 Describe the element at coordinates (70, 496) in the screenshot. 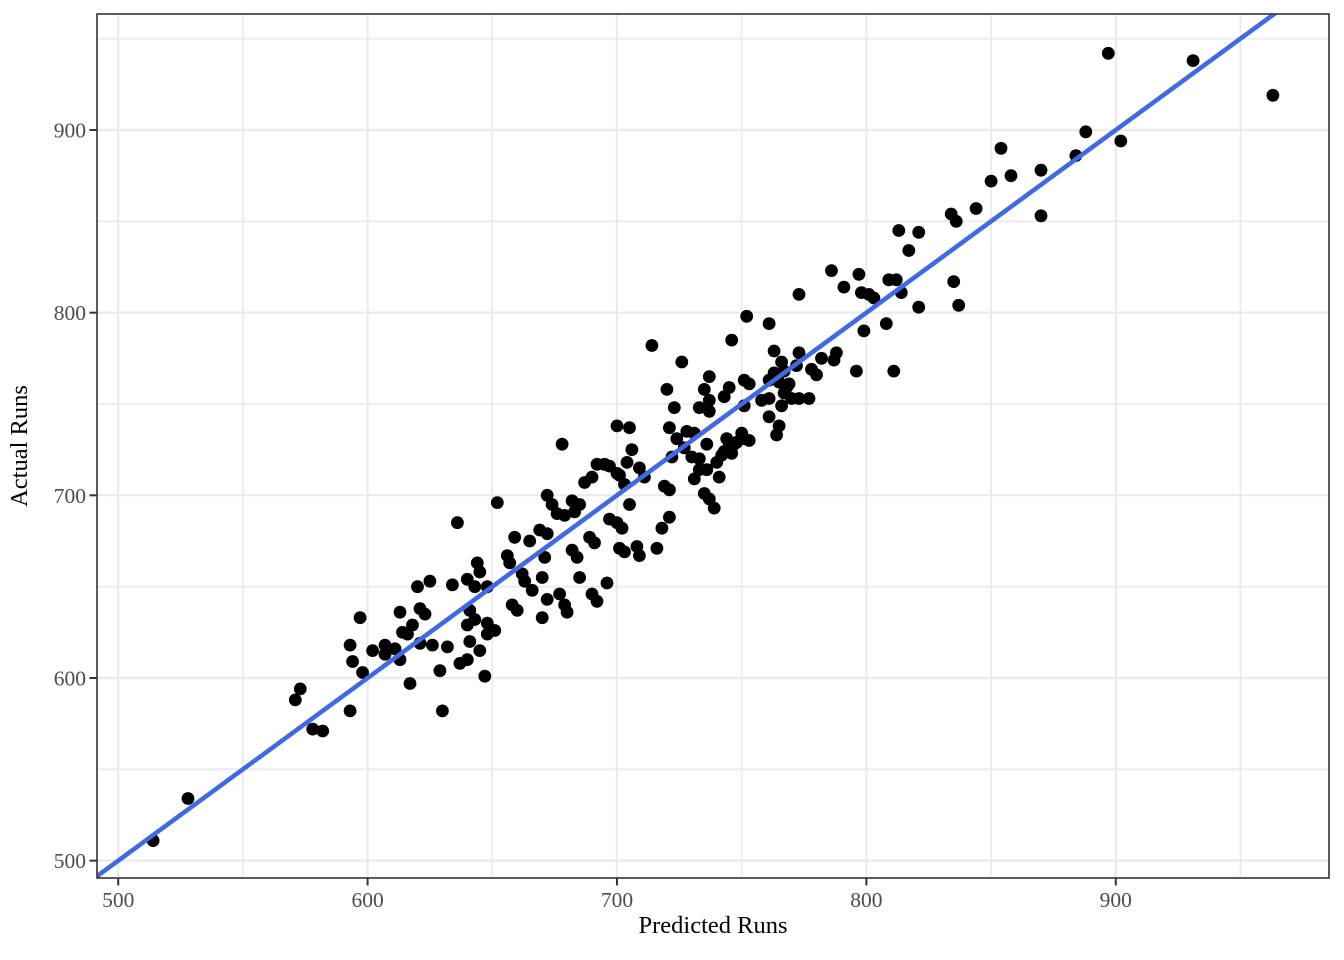

I see `y-tick-label: 700` at that location.